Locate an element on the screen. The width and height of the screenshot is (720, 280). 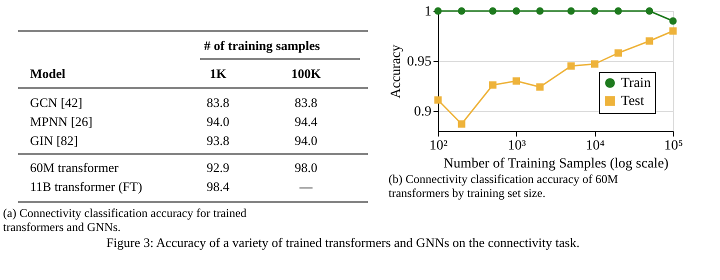
x-axis-title: Number of Training Samples (log scale) is located at coordinates (556, 164).